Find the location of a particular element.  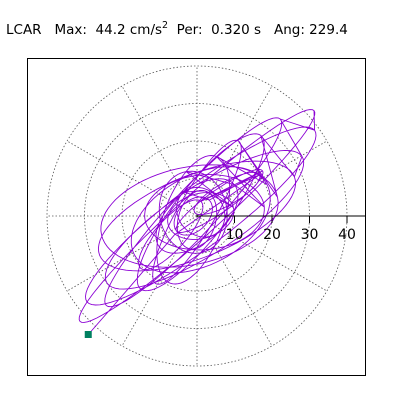

max-value: 44.2 cm/s is located at coordinates (129, 30).